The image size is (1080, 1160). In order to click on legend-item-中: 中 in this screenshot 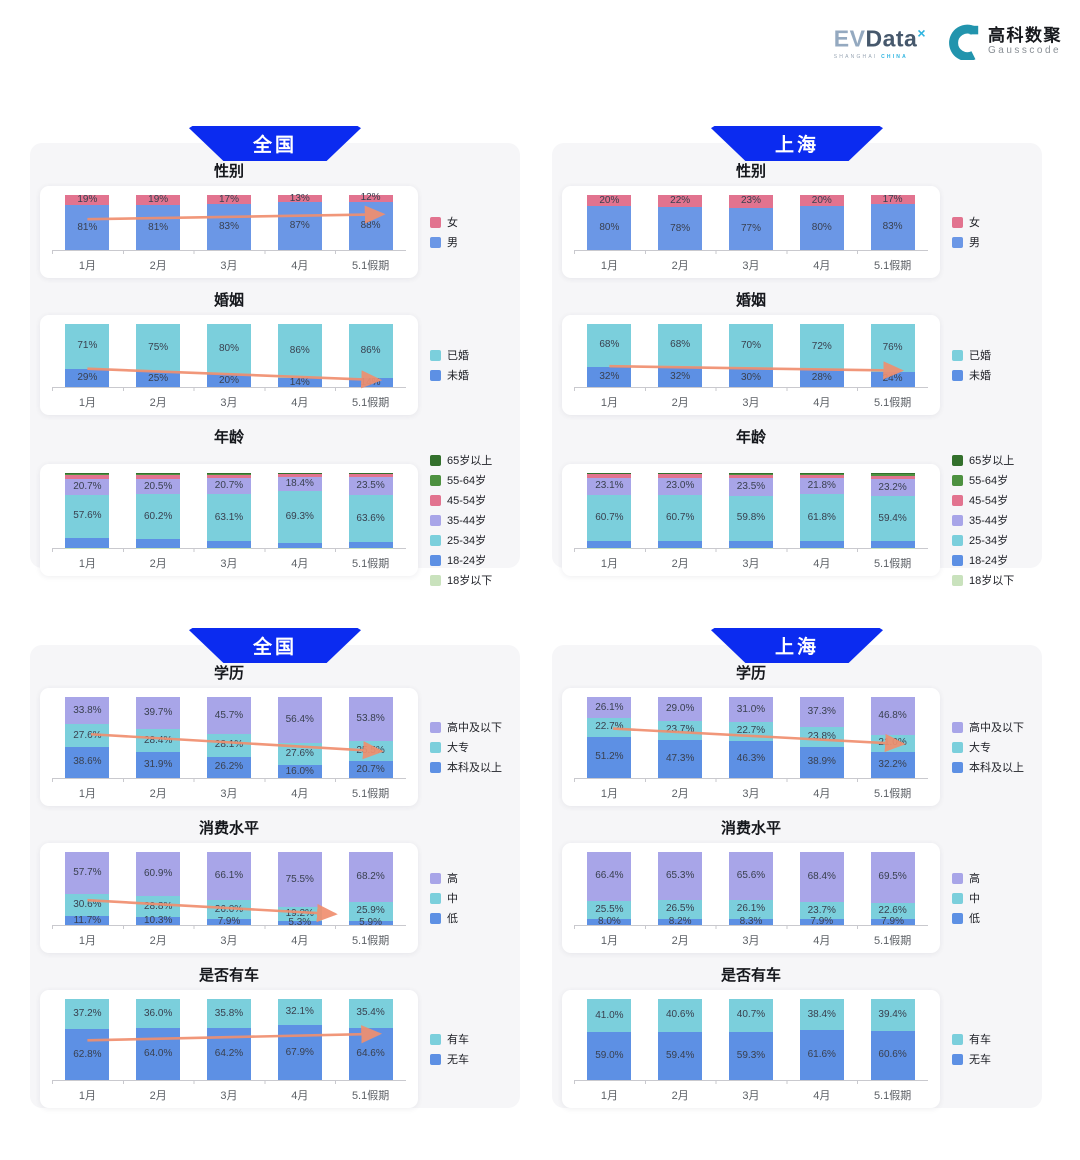, I will do `click(992, 898)`.